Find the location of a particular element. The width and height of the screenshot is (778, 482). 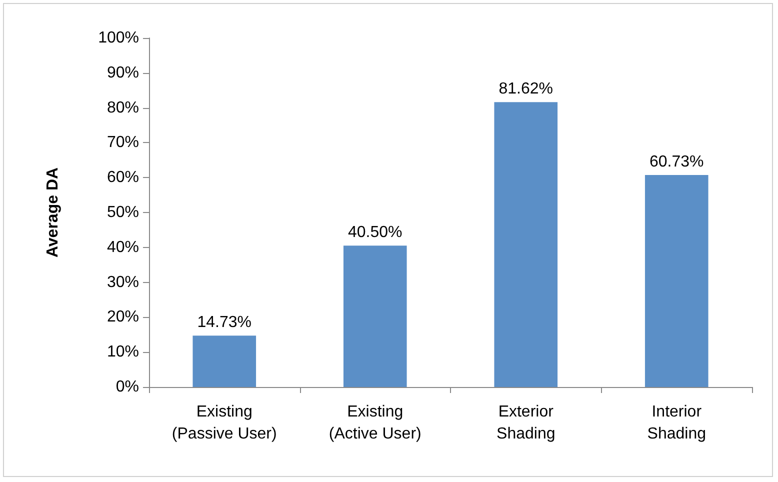

y-tick-label: 20% is located at coordinates (122, 317).